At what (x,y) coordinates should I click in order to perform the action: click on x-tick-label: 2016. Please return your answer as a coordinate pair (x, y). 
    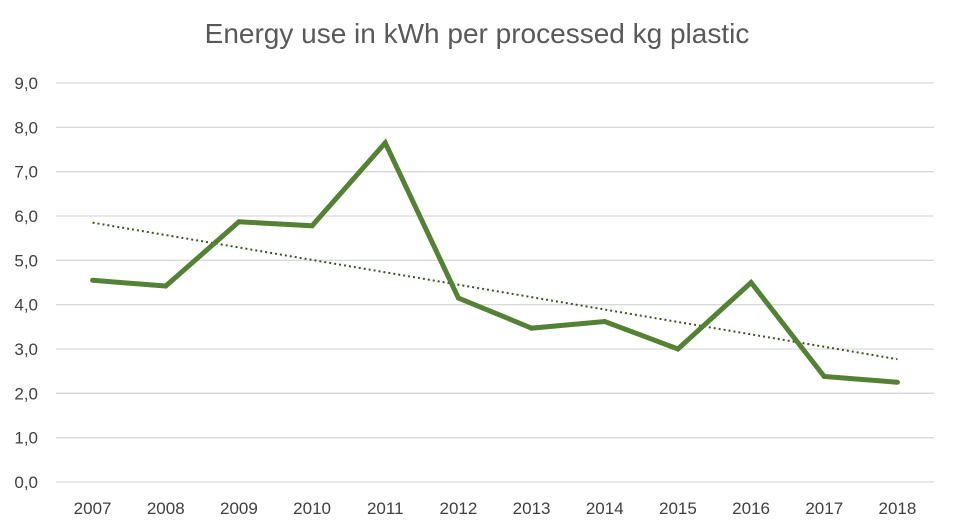
    Looking at the image, I should click on (751, 508).